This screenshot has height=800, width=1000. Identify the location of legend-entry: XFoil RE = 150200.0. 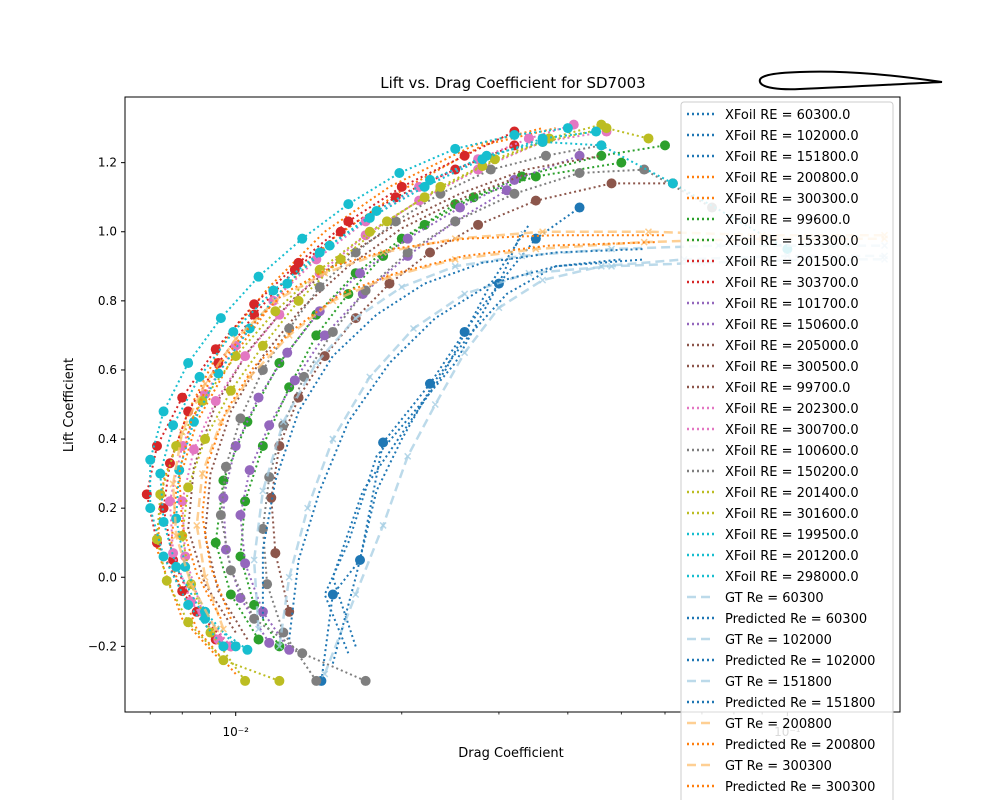
(792, 472).